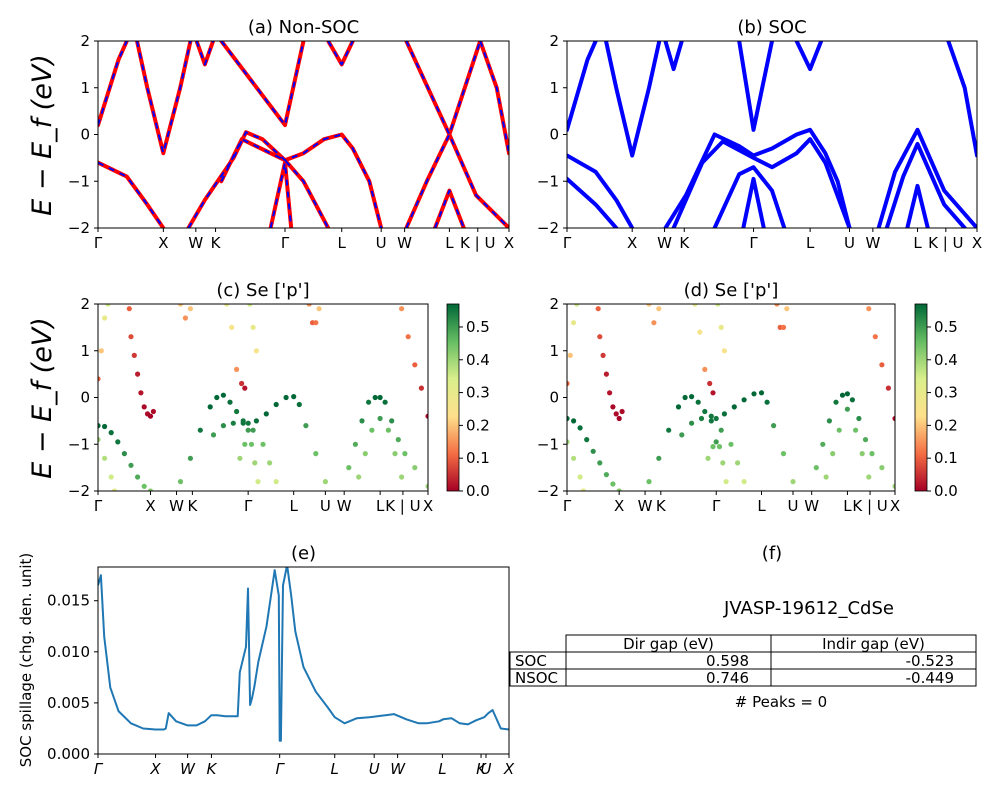  I want to click on plot-area, so click(303, 134).